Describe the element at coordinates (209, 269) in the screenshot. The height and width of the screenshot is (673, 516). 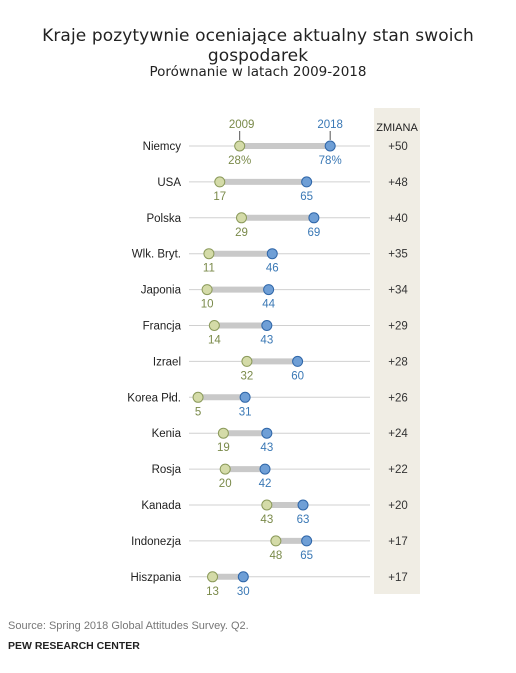
I see `value-label-2009: 11` at that location.